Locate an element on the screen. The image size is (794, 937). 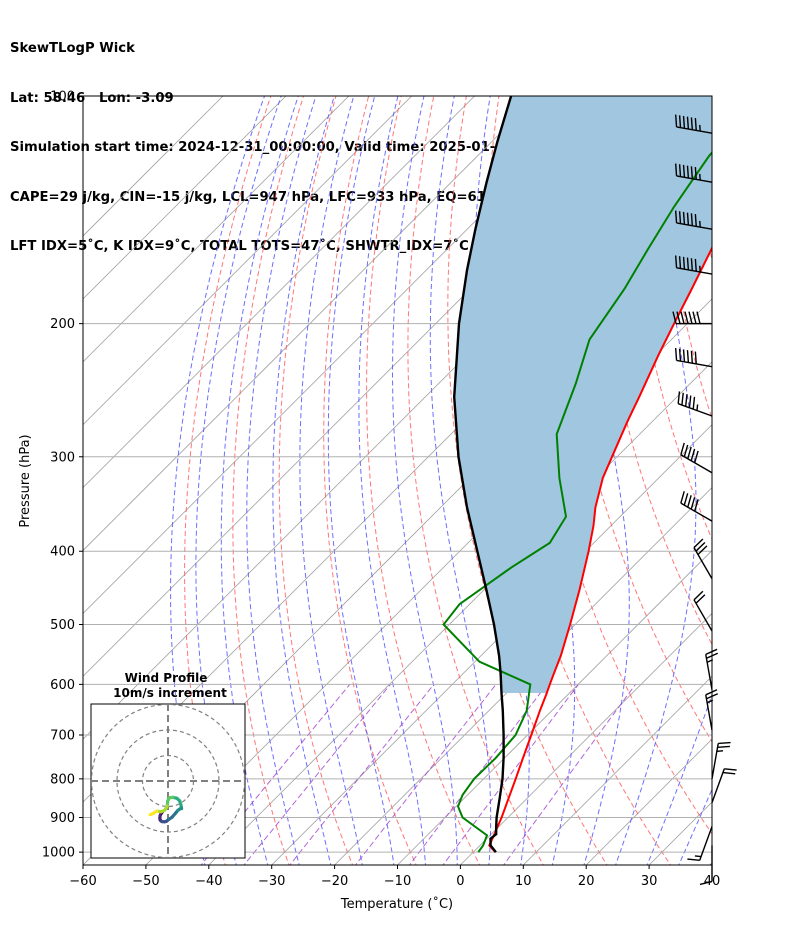
x-tick-label: 20 is located at coordinates (586, 881).